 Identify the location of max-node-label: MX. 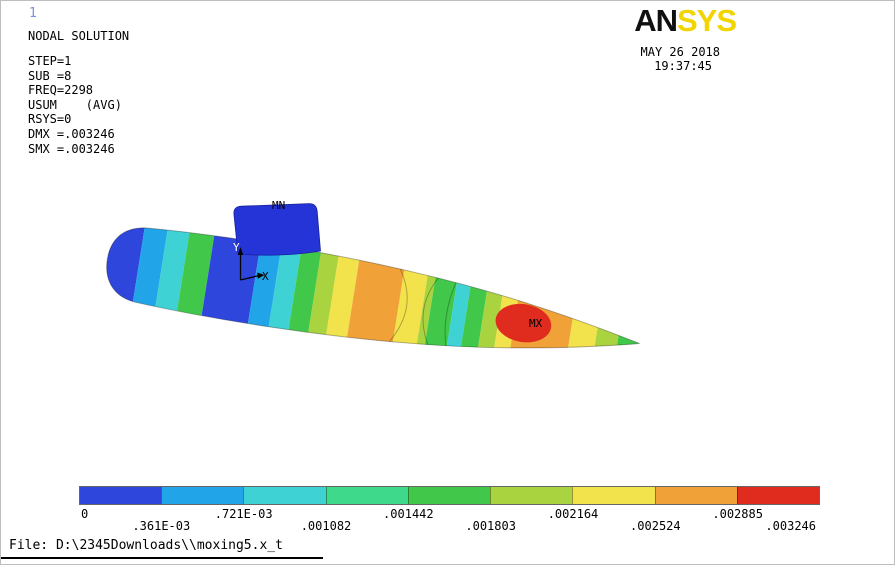
(536, 323).